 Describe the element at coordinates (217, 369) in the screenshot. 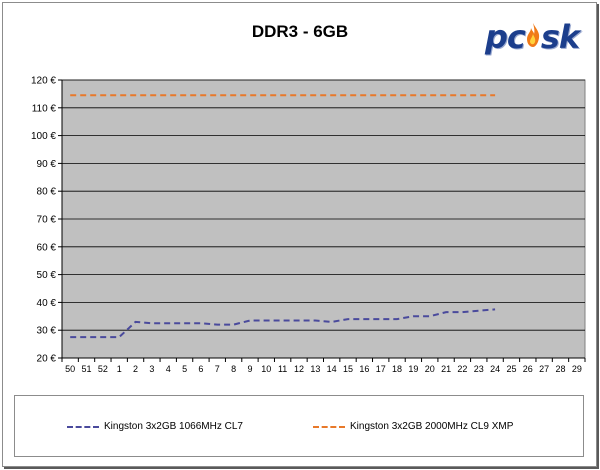

I see `x-tick-label: 7` at that location.